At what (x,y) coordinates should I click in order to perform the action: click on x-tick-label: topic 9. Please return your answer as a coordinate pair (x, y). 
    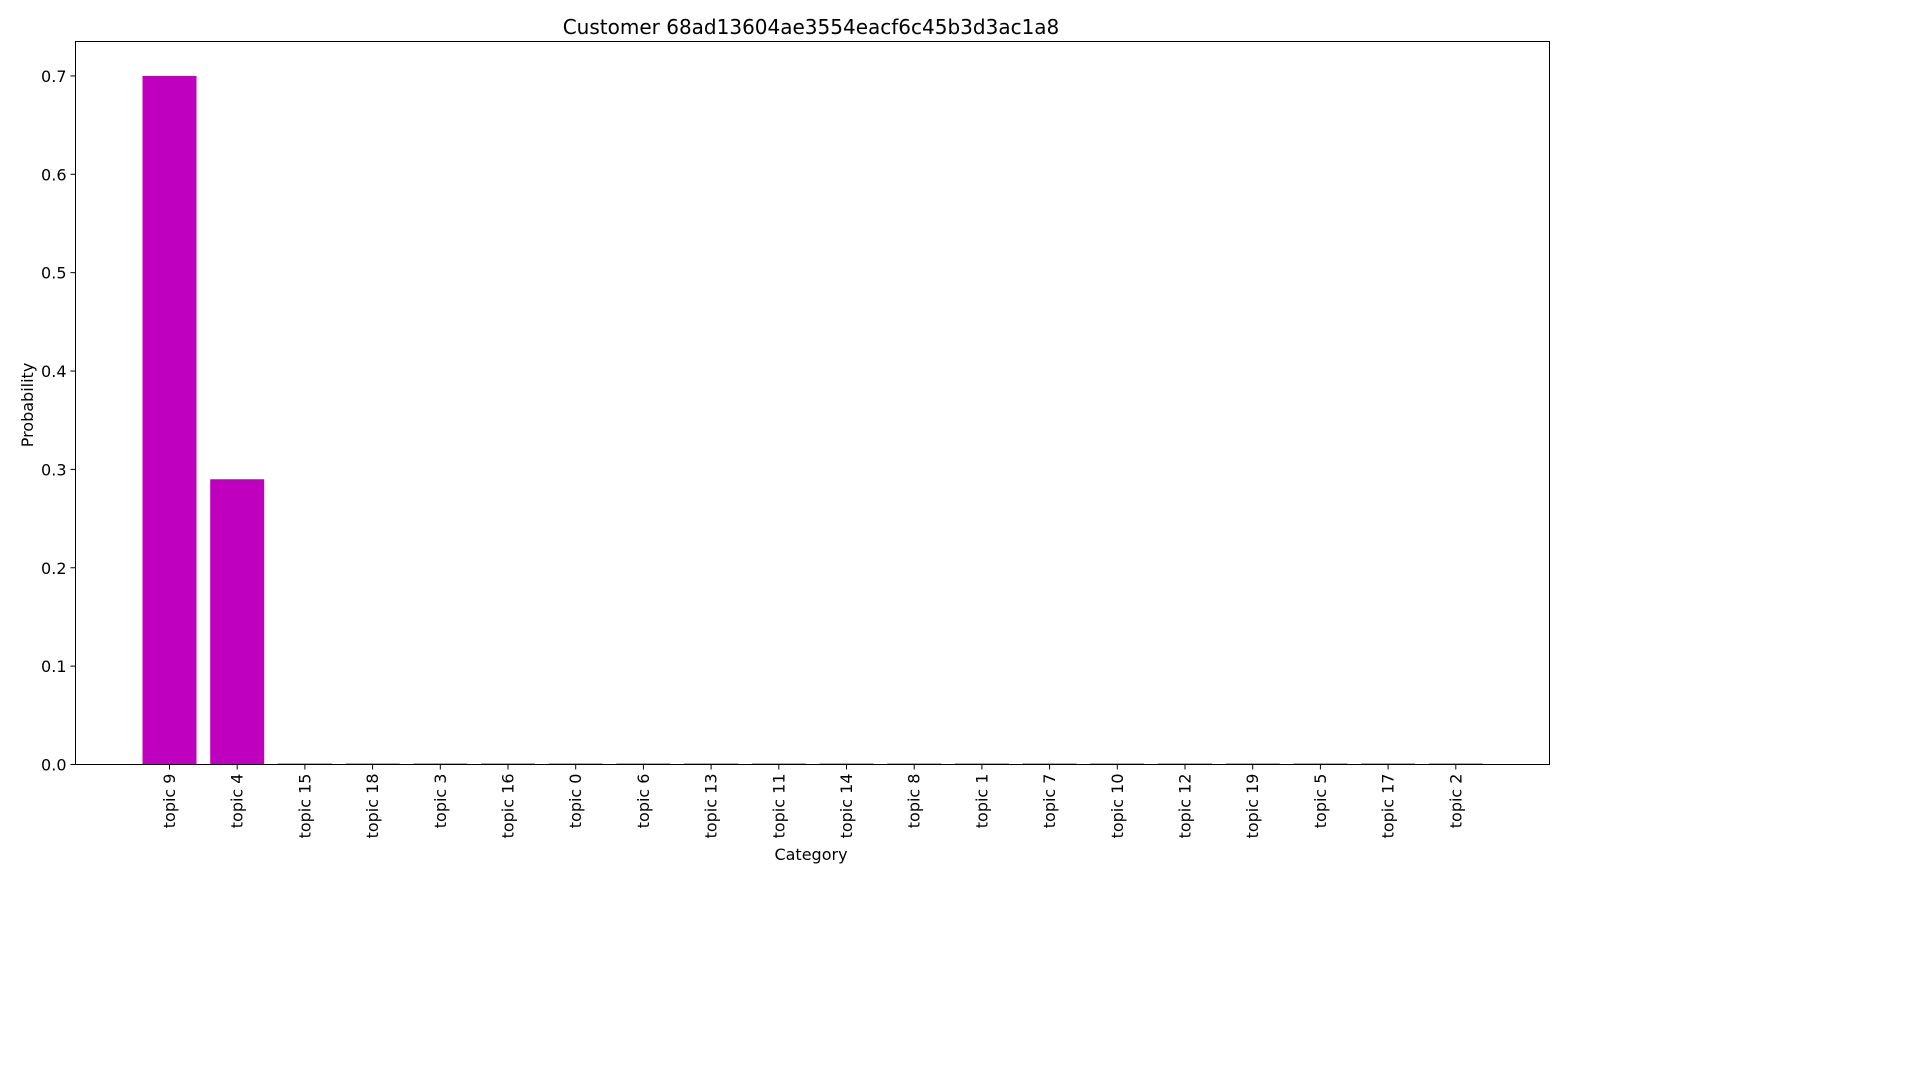
    Looking at the image, I should click on (169, 801).